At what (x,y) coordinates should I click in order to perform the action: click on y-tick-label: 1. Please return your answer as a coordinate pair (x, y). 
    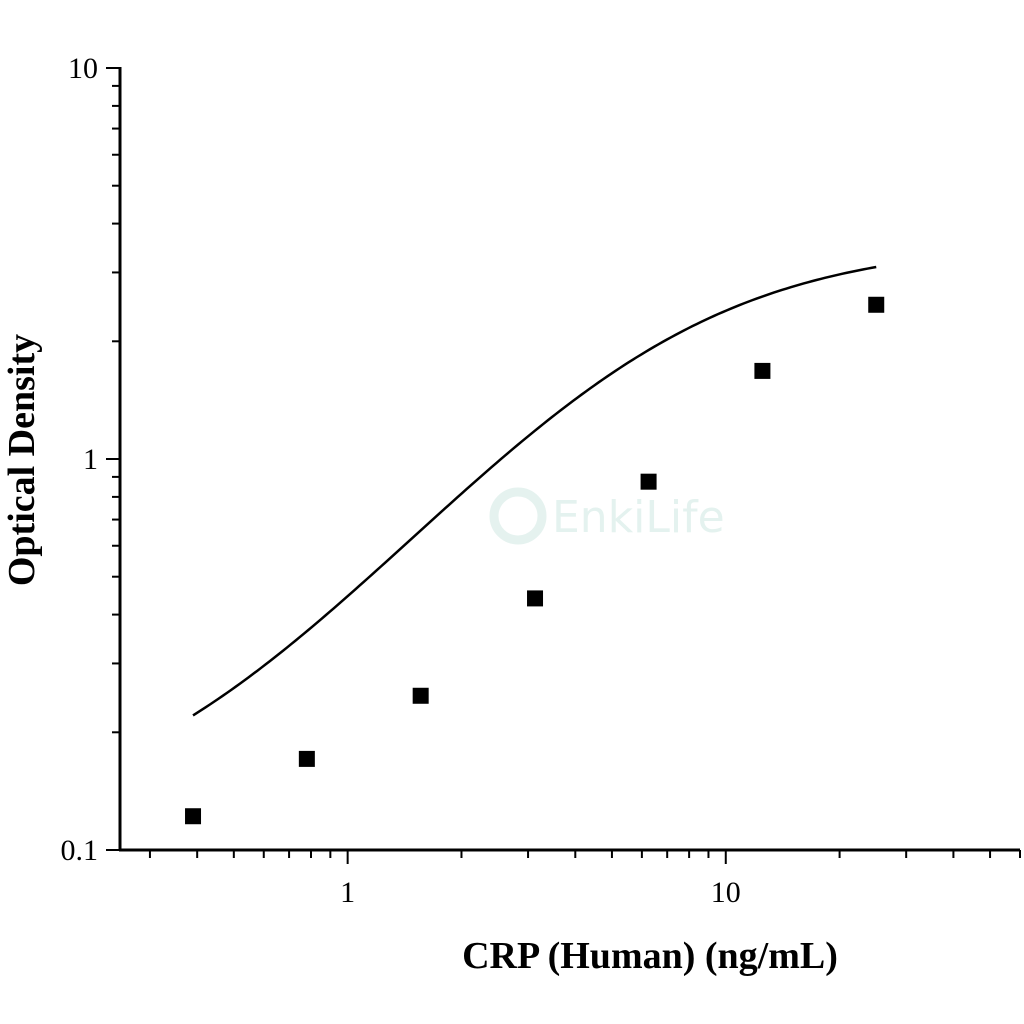
    Looking at the image, I should click on (90, 459).